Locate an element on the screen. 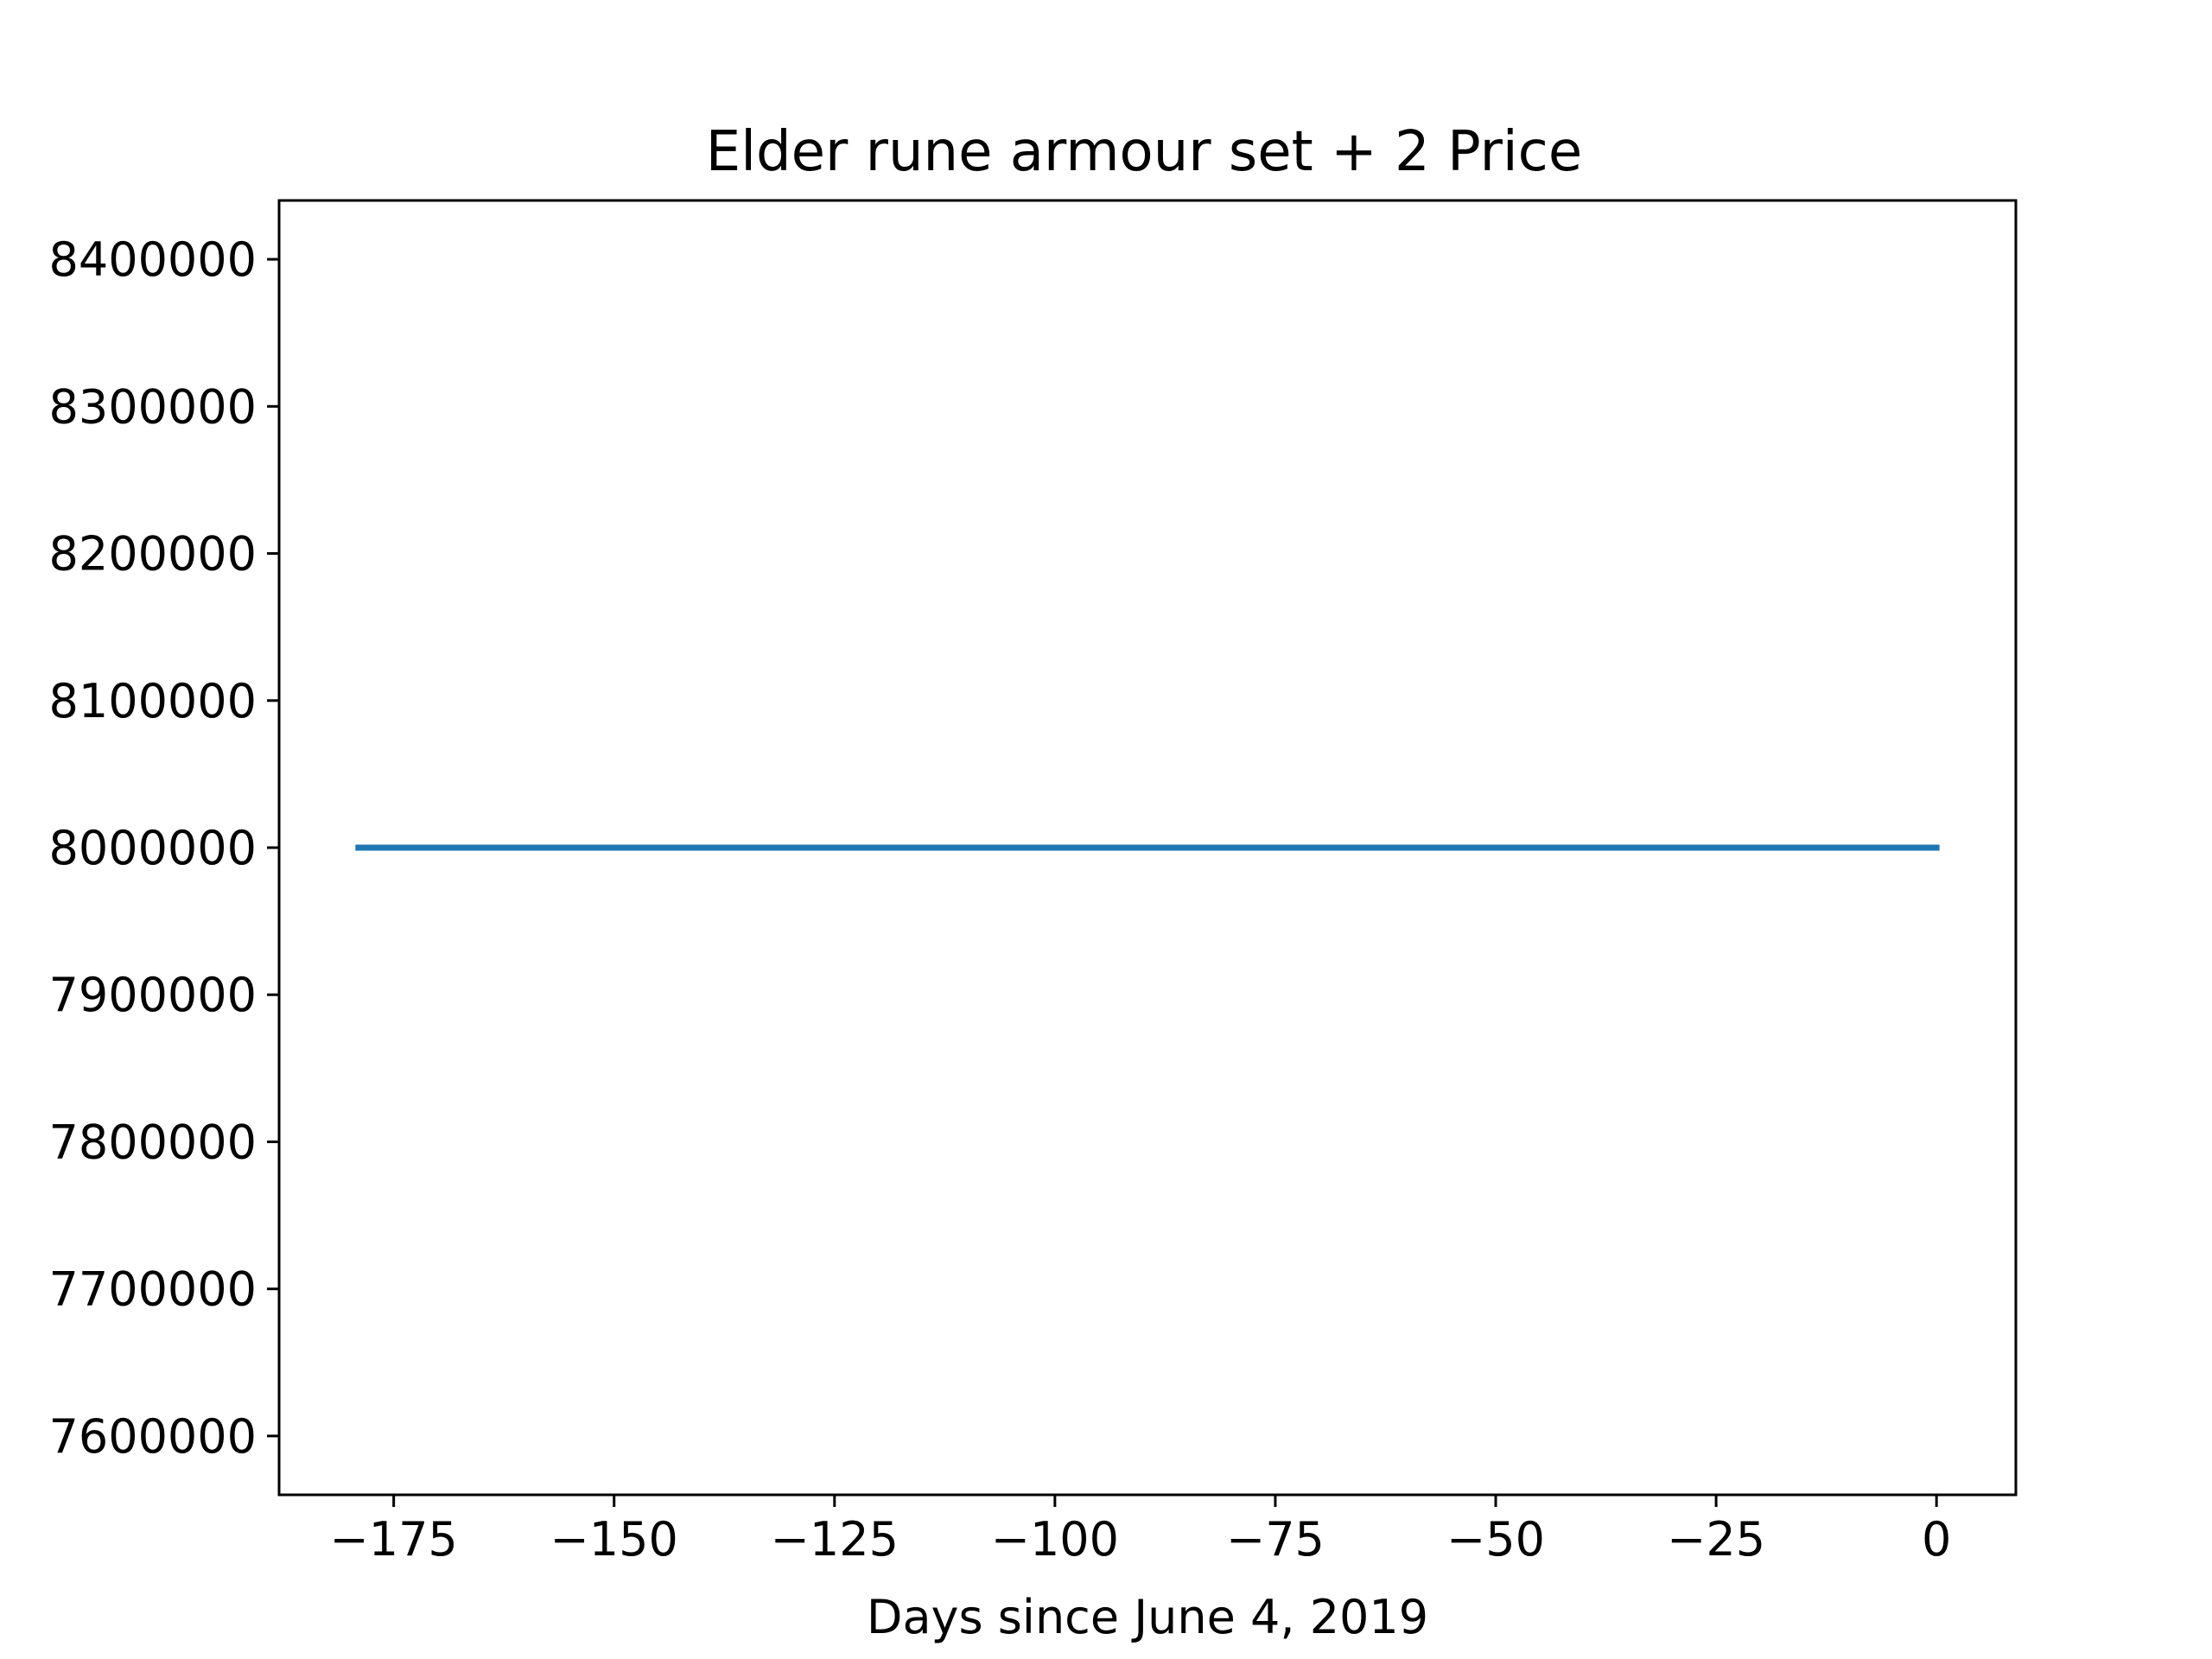  x-axis-label: Days since June 4, 2019 is located at coordinates (1147, 1617).